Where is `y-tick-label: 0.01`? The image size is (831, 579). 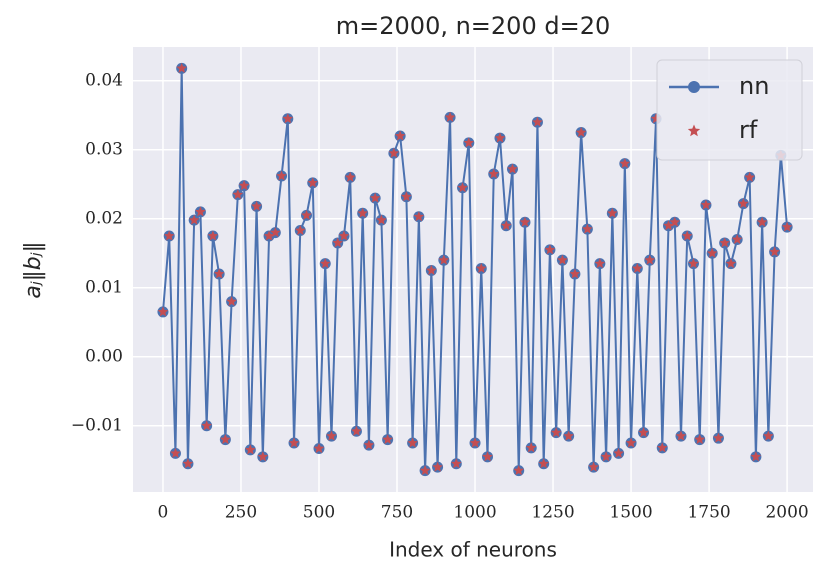 y-tick-label: 0.01 is located at coordinates (104, 287).